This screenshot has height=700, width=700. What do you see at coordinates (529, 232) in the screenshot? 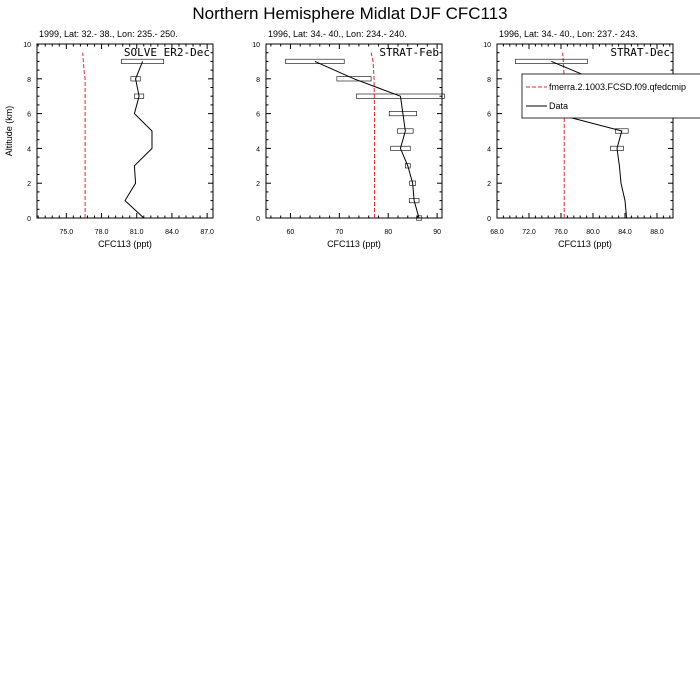
I see `x-tick-label: 72.0` at bounding box center [529, 232].